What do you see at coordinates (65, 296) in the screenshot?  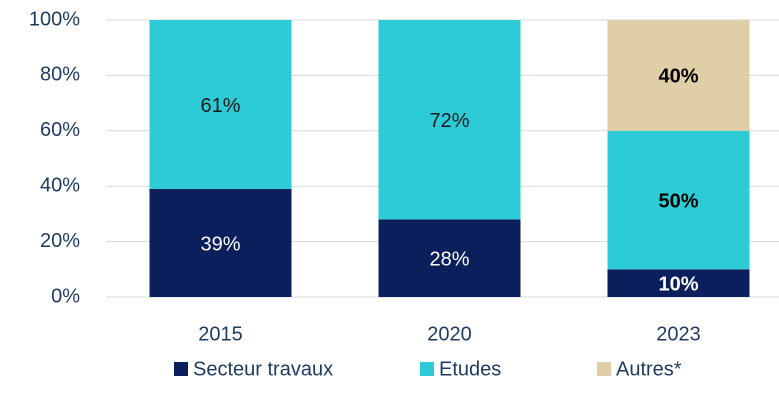 I see `y-tick-label: 0%` at bounding box center [65, 296].